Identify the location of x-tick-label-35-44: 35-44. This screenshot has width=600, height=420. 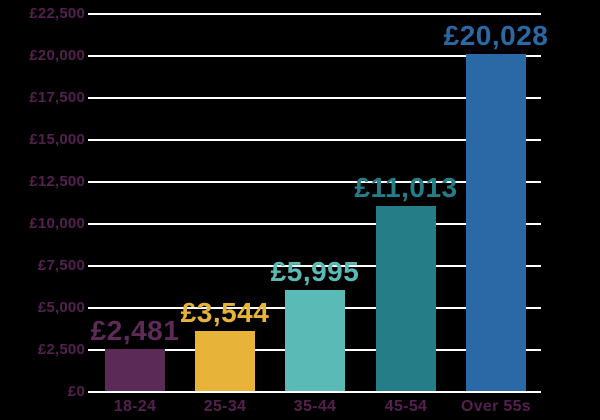
(315, 406).